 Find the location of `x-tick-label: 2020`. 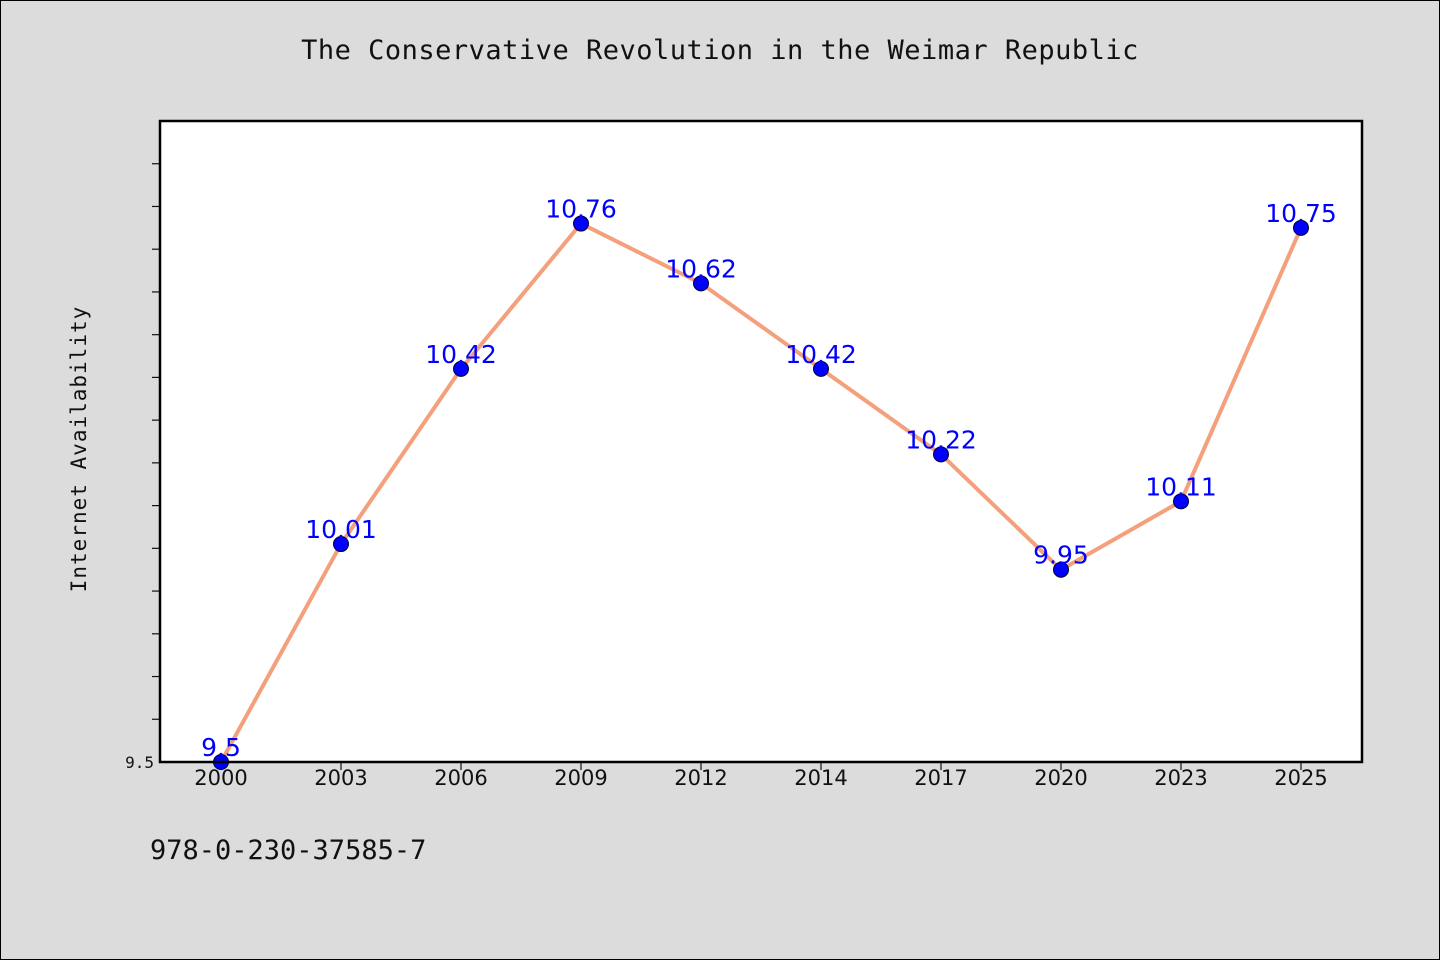

x-tick-label: 2020 is located at coordinates (1060, 778).